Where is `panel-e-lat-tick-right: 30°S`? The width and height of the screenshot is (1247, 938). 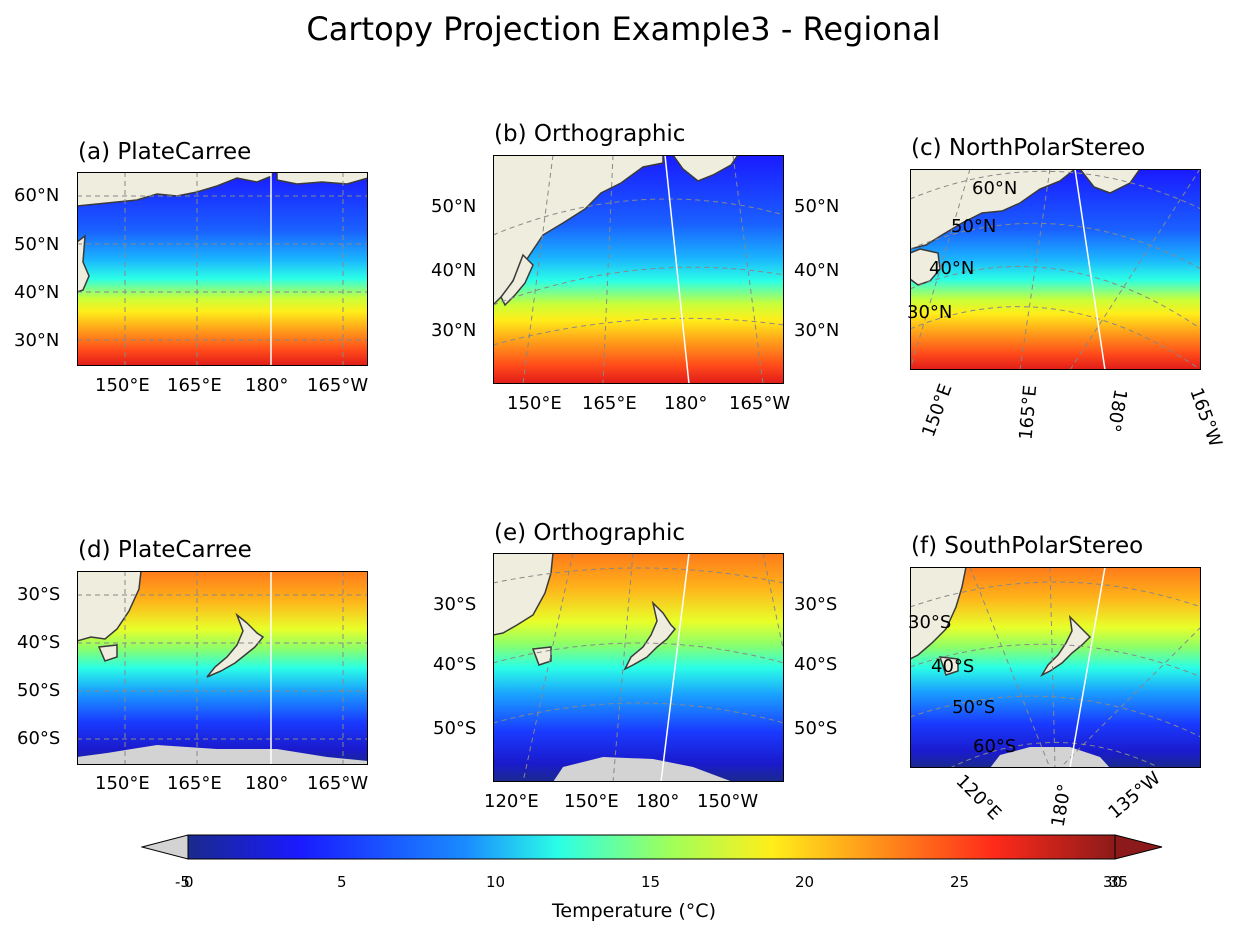
panel-e-lat-tick-right: 30°S is located at coordinates (816, 604).